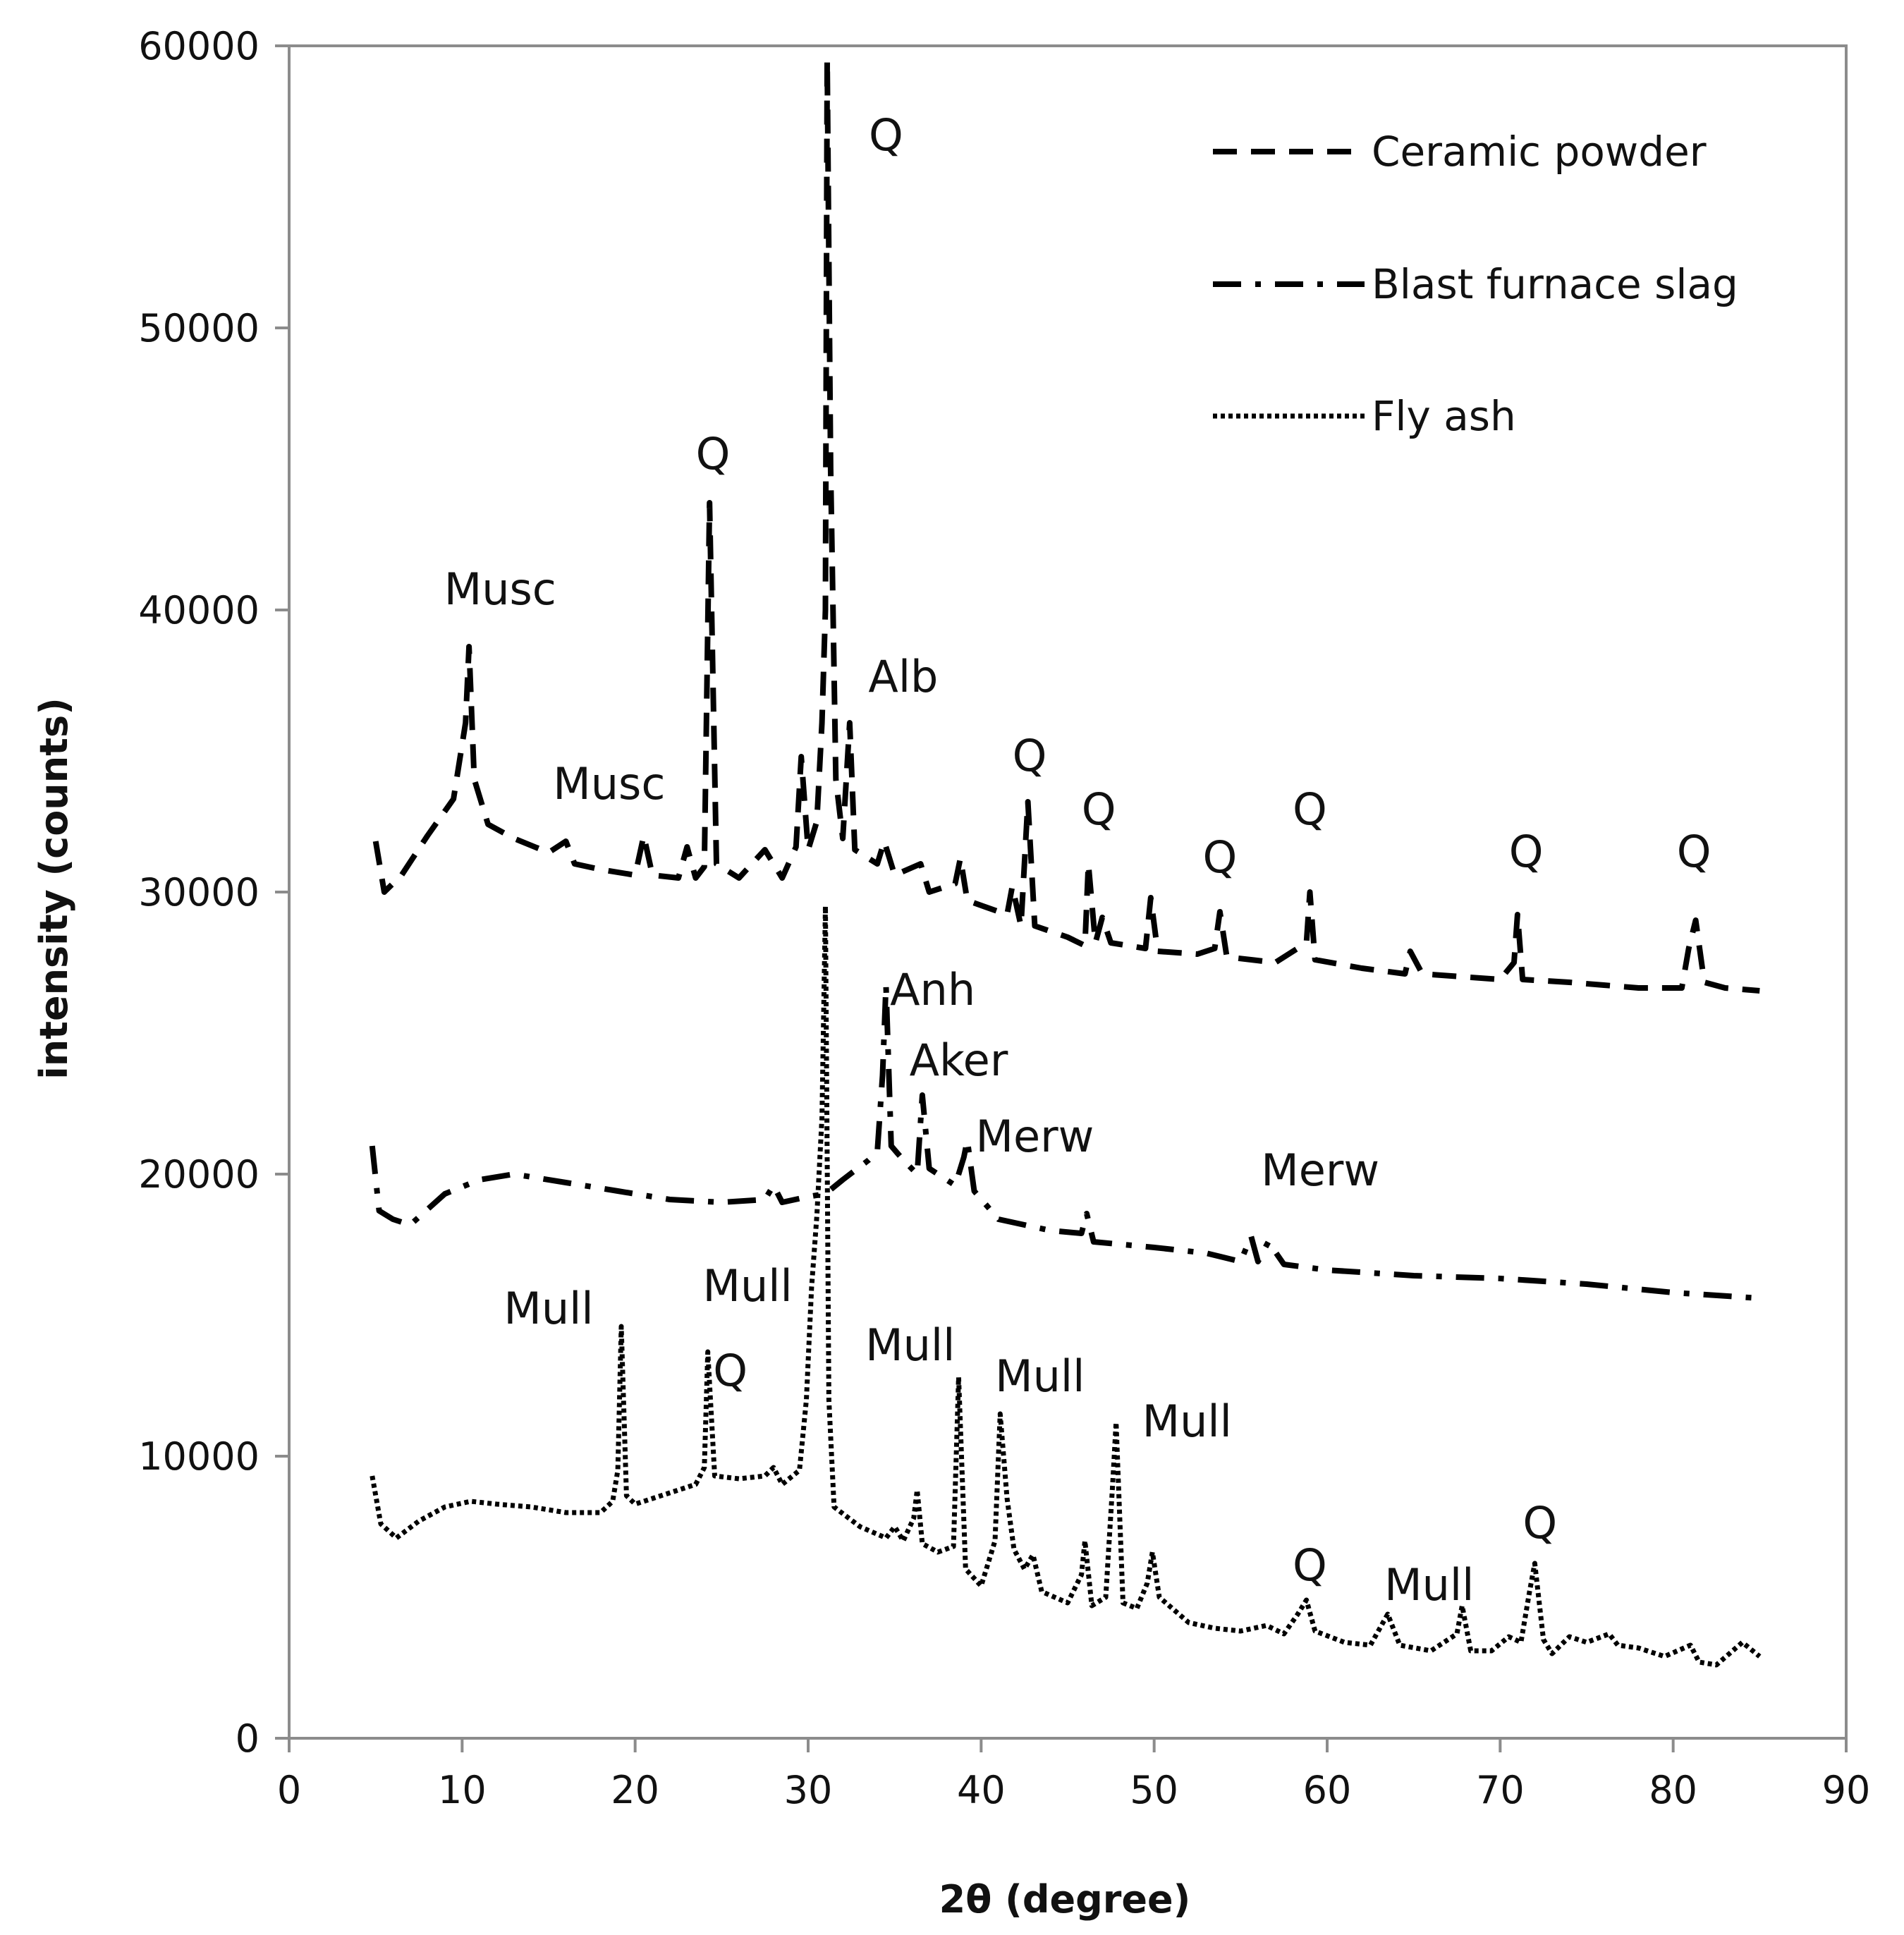 The width and height of the screenshot is (1904, 1935). Describe the element at coordinates (1444, 416) in the screenshot. I see `legend-label: Fly ash` at that location.